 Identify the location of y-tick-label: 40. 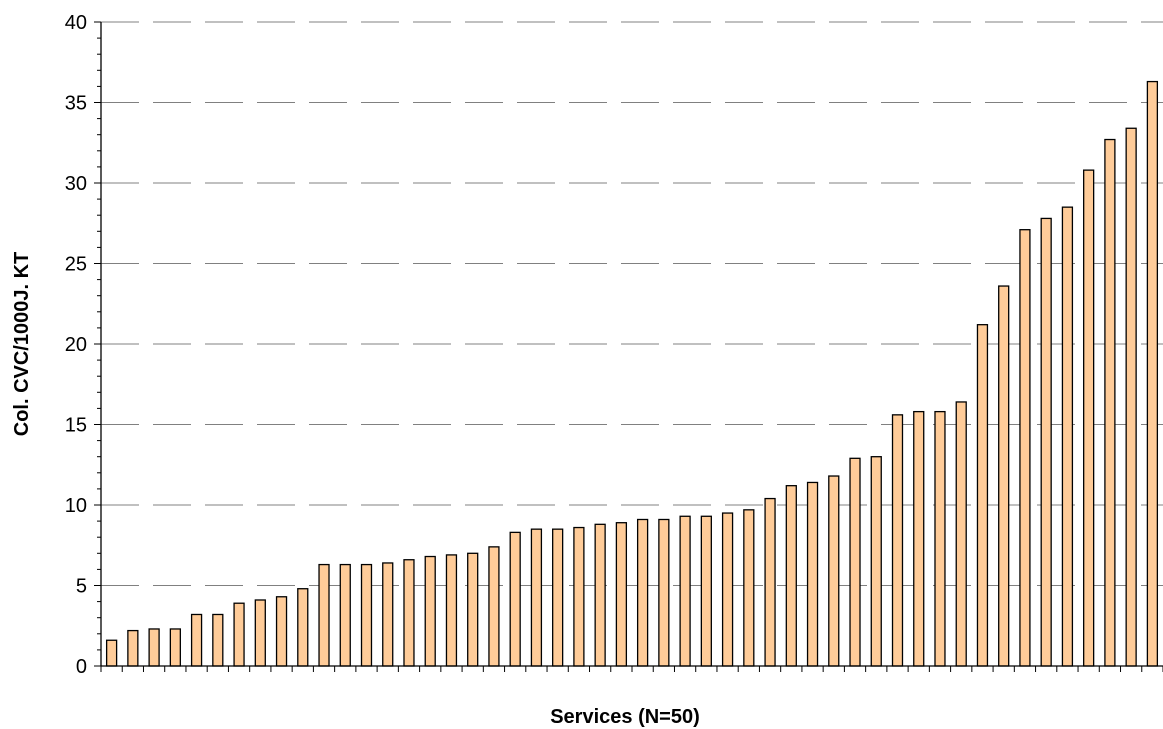
(76, 23).